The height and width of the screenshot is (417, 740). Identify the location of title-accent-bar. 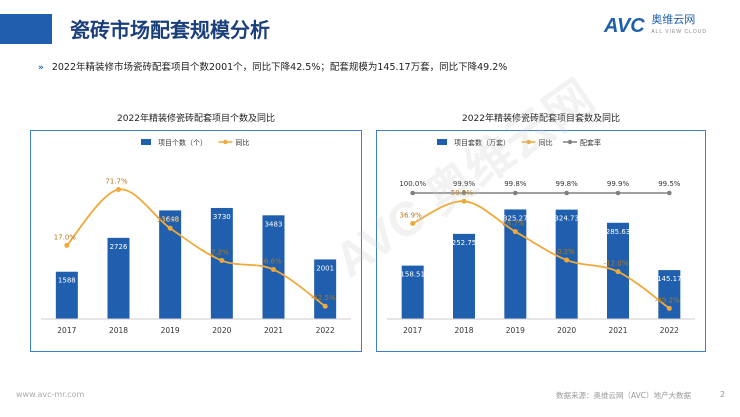
(26, 29).